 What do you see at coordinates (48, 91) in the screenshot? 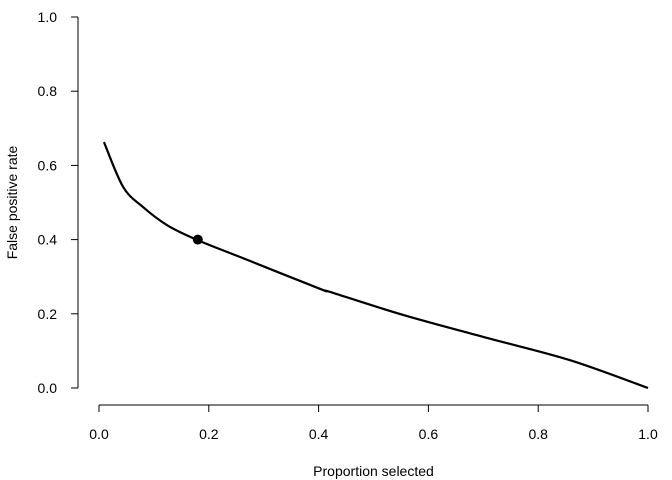
I see `y-tick-label: 0.8` at bounding box center [48, 91].